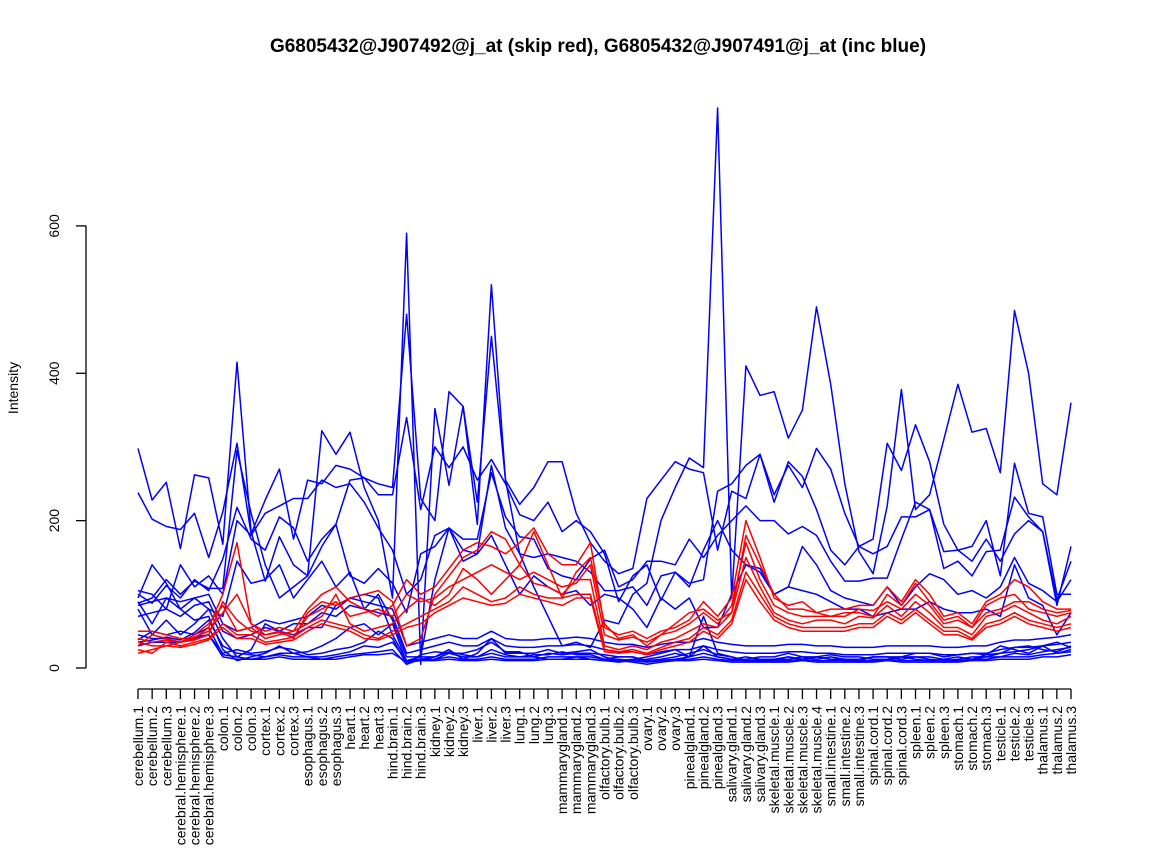 This screenshot has height=864, width=1152. Describe the element at coordinates (449, 731) in the screenshot. I see `x-tick-label: kidney.2` at that location.